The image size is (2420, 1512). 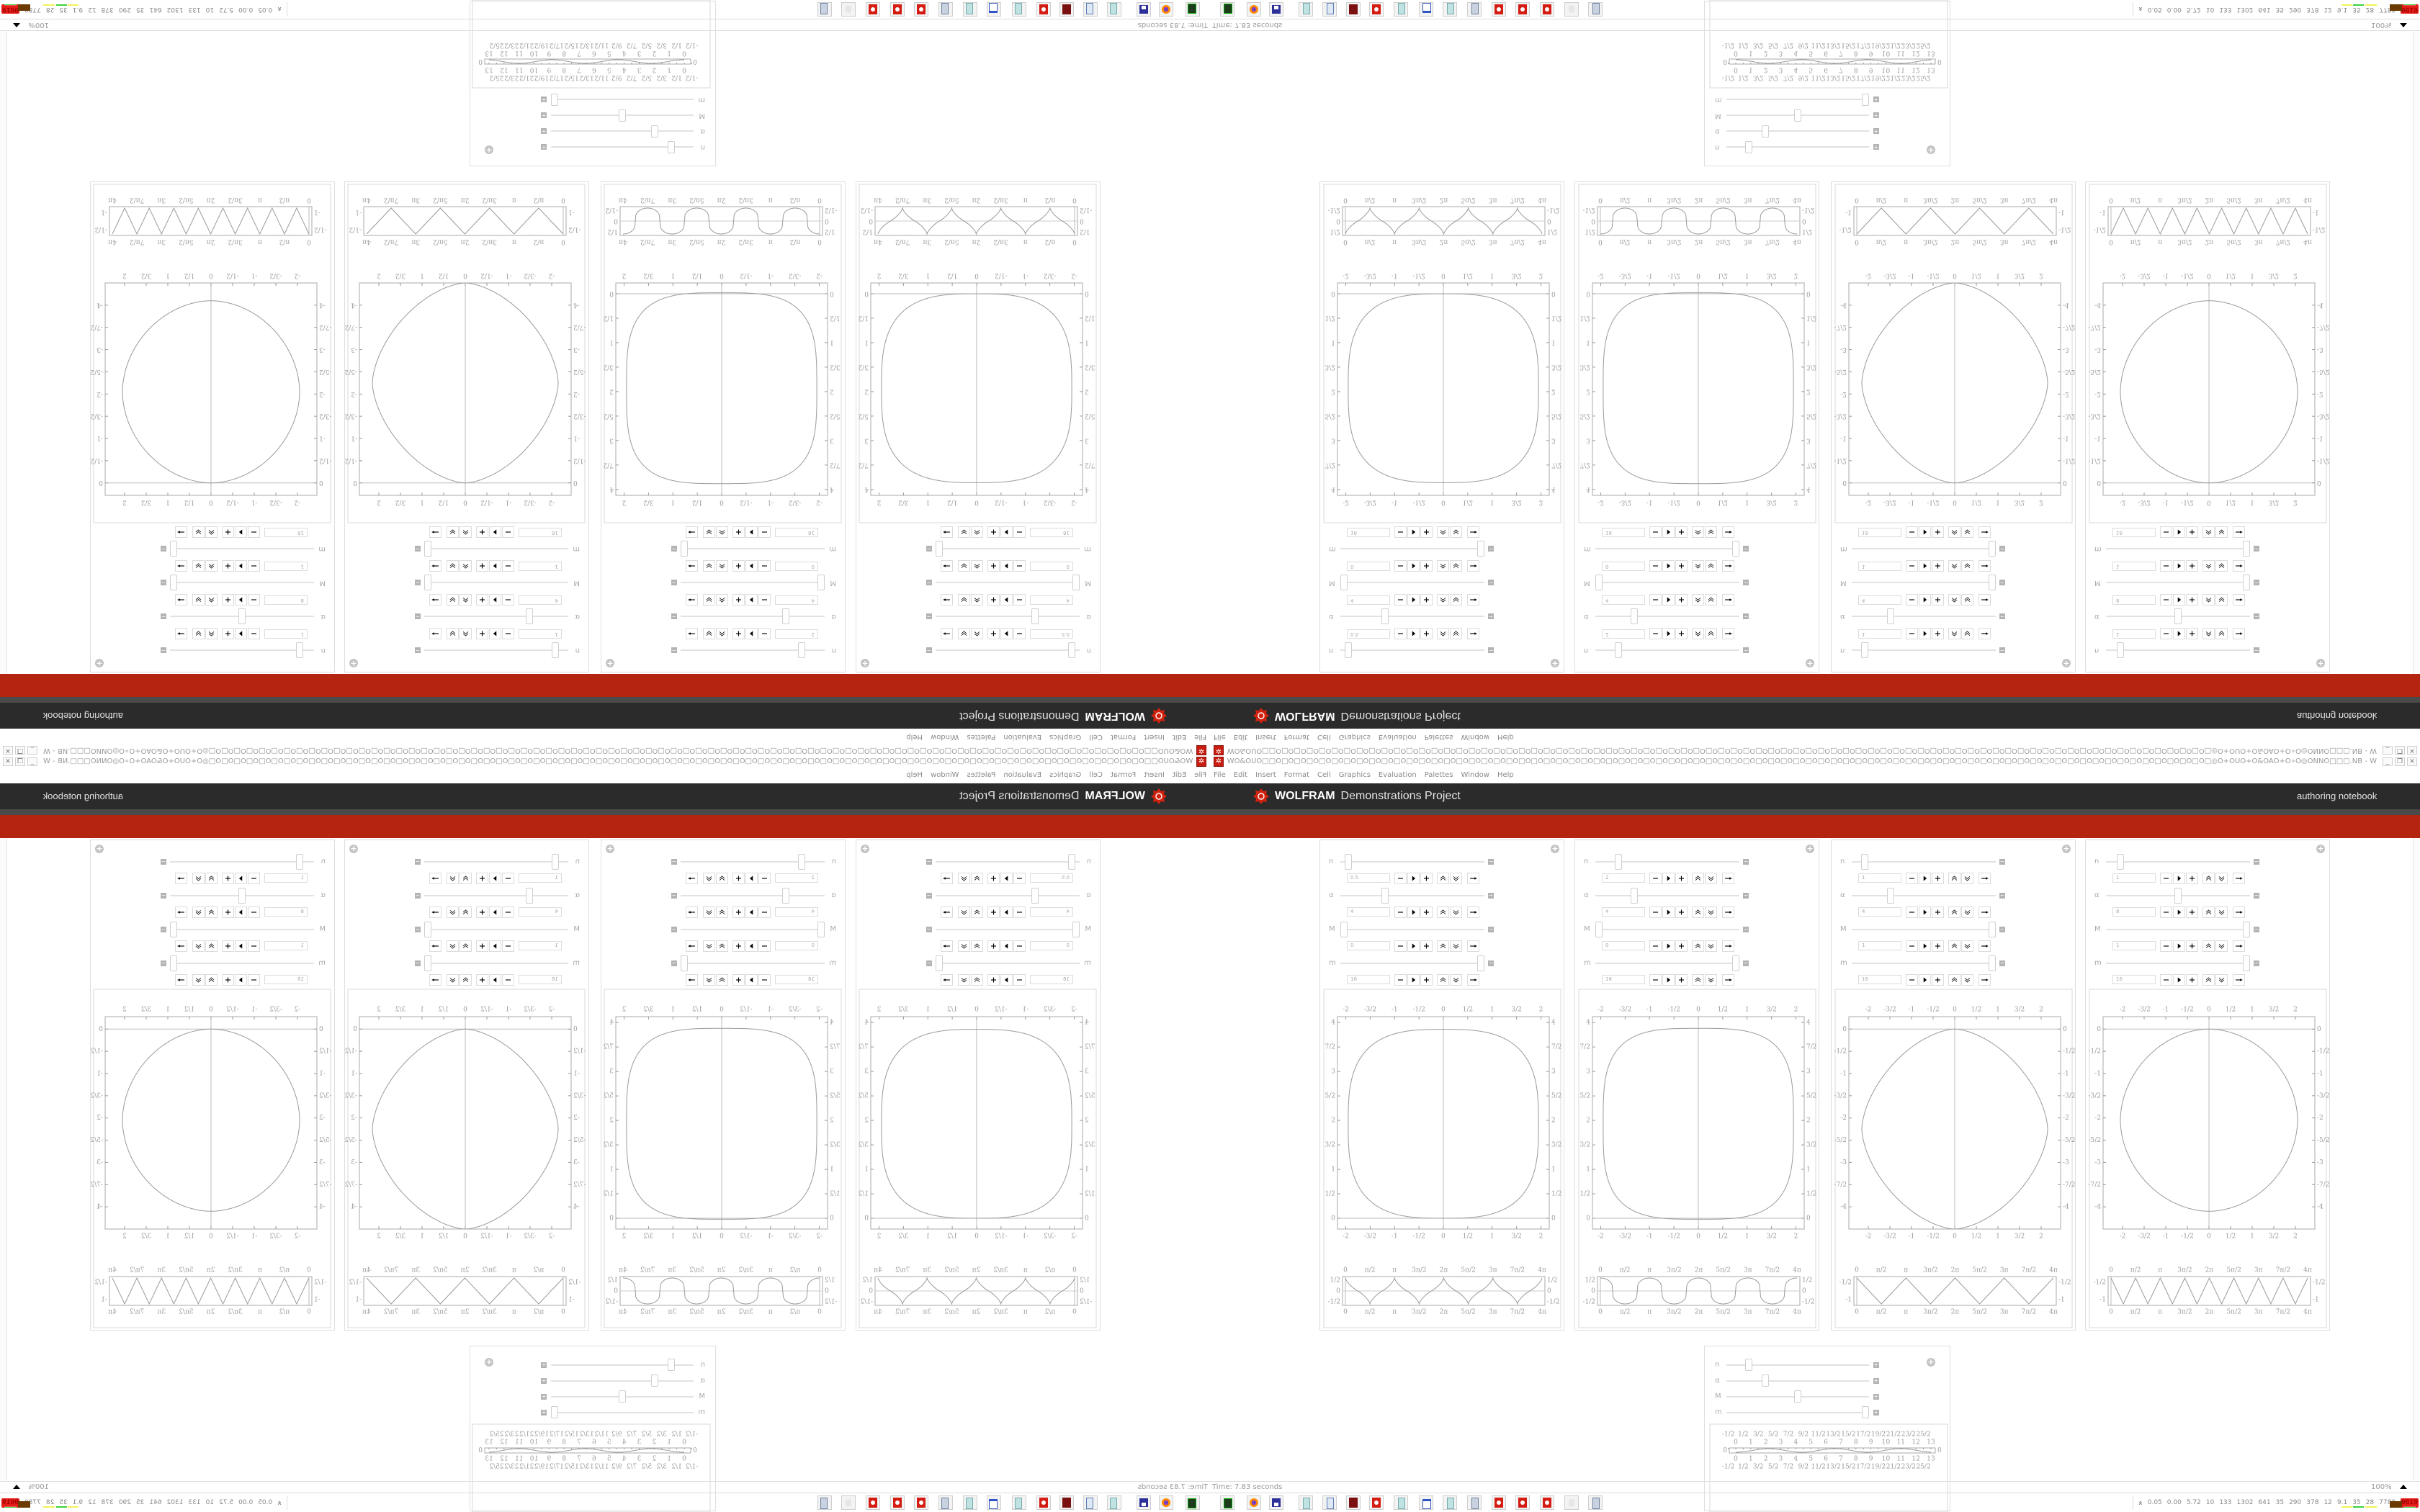 What do you see at coordinates (8, 750) in the screenshot?
I see `close-button: ✕` at bounding box center [8, 750].